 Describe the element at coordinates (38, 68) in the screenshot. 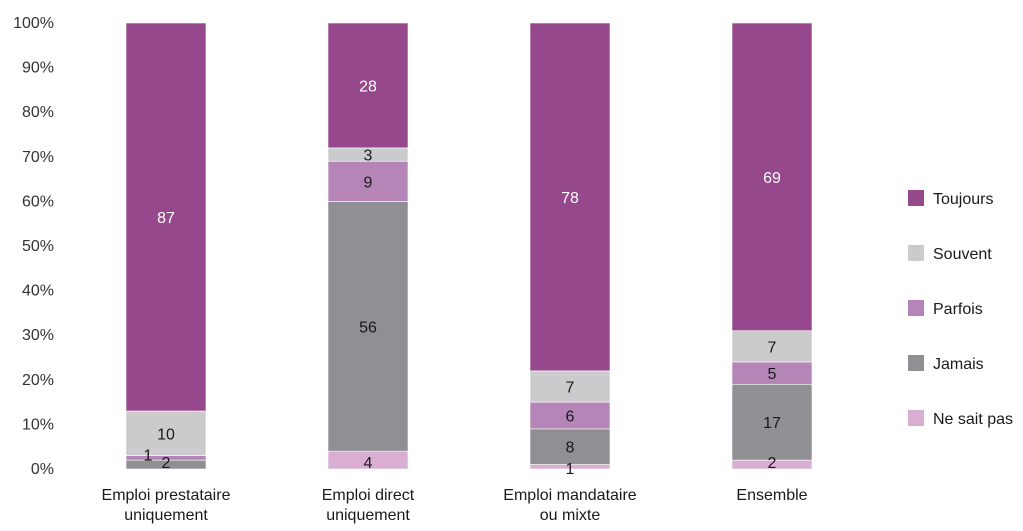

I see `y-tick-label: 90%` at that location.